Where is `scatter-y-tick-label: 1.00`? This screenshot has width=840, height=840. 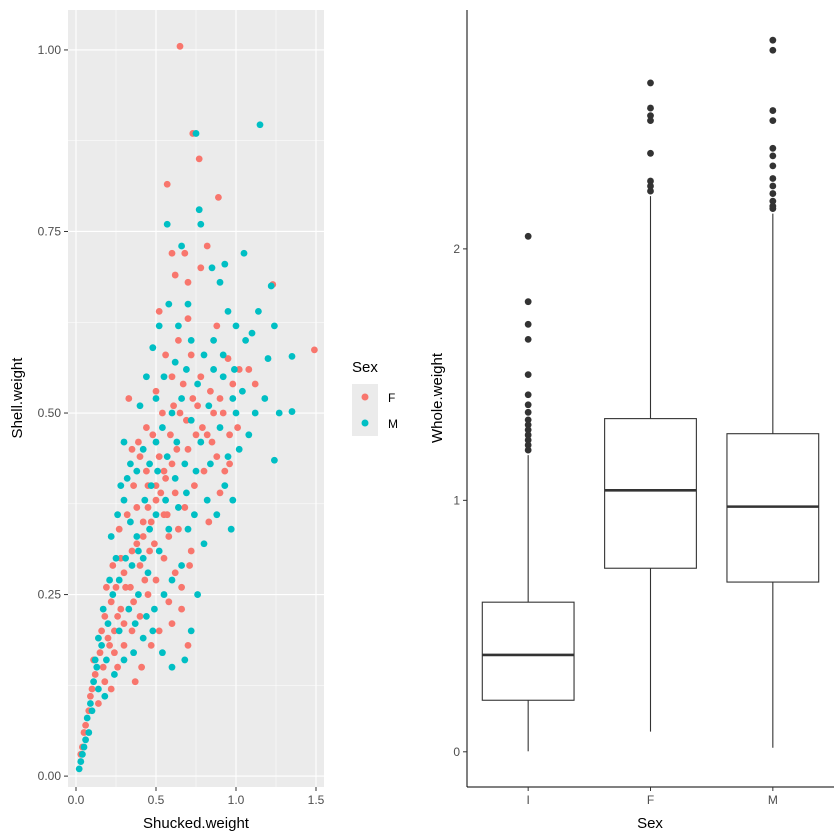 scatter-y-tick-label: 1.00 is located at coordinates (50, 50).